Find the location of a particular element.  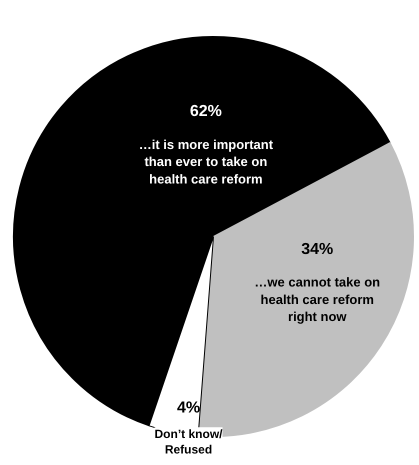

slice-label: …we cannot take on health care reform right now is located at coordinates (317, 299).